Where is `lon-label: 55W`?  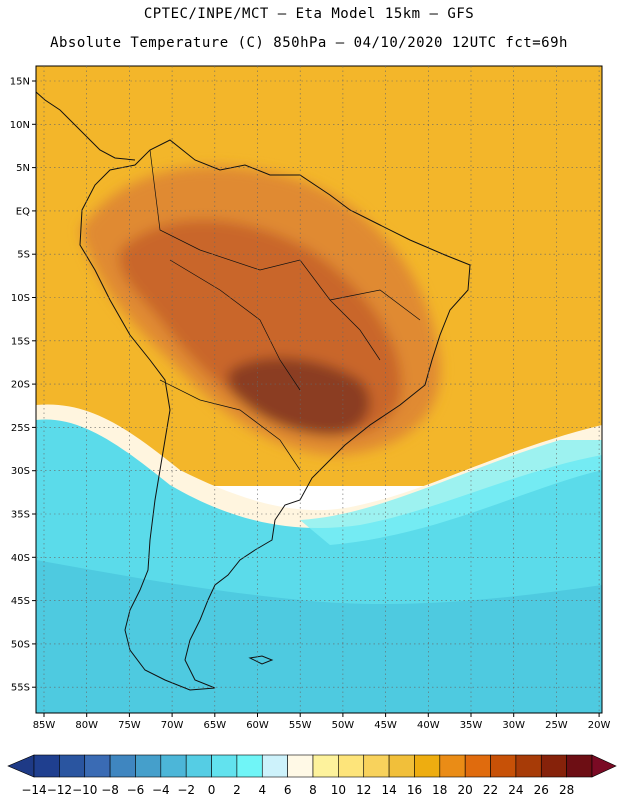 lon-label: 55W is located at coordinates (300, 725).